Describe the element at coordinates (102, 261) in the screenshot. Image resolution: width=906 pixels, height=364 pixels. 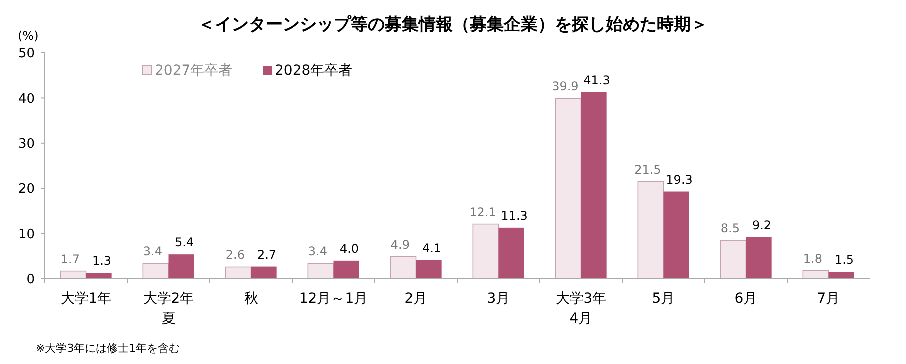
I see `data-label: 1.3` at that location.